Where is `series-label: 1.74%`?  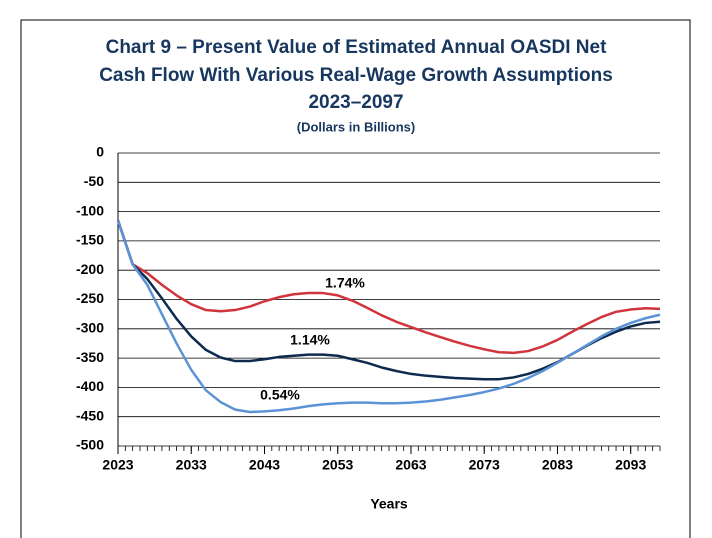
series-label: 1.74% is located at coordinates (345, 283).